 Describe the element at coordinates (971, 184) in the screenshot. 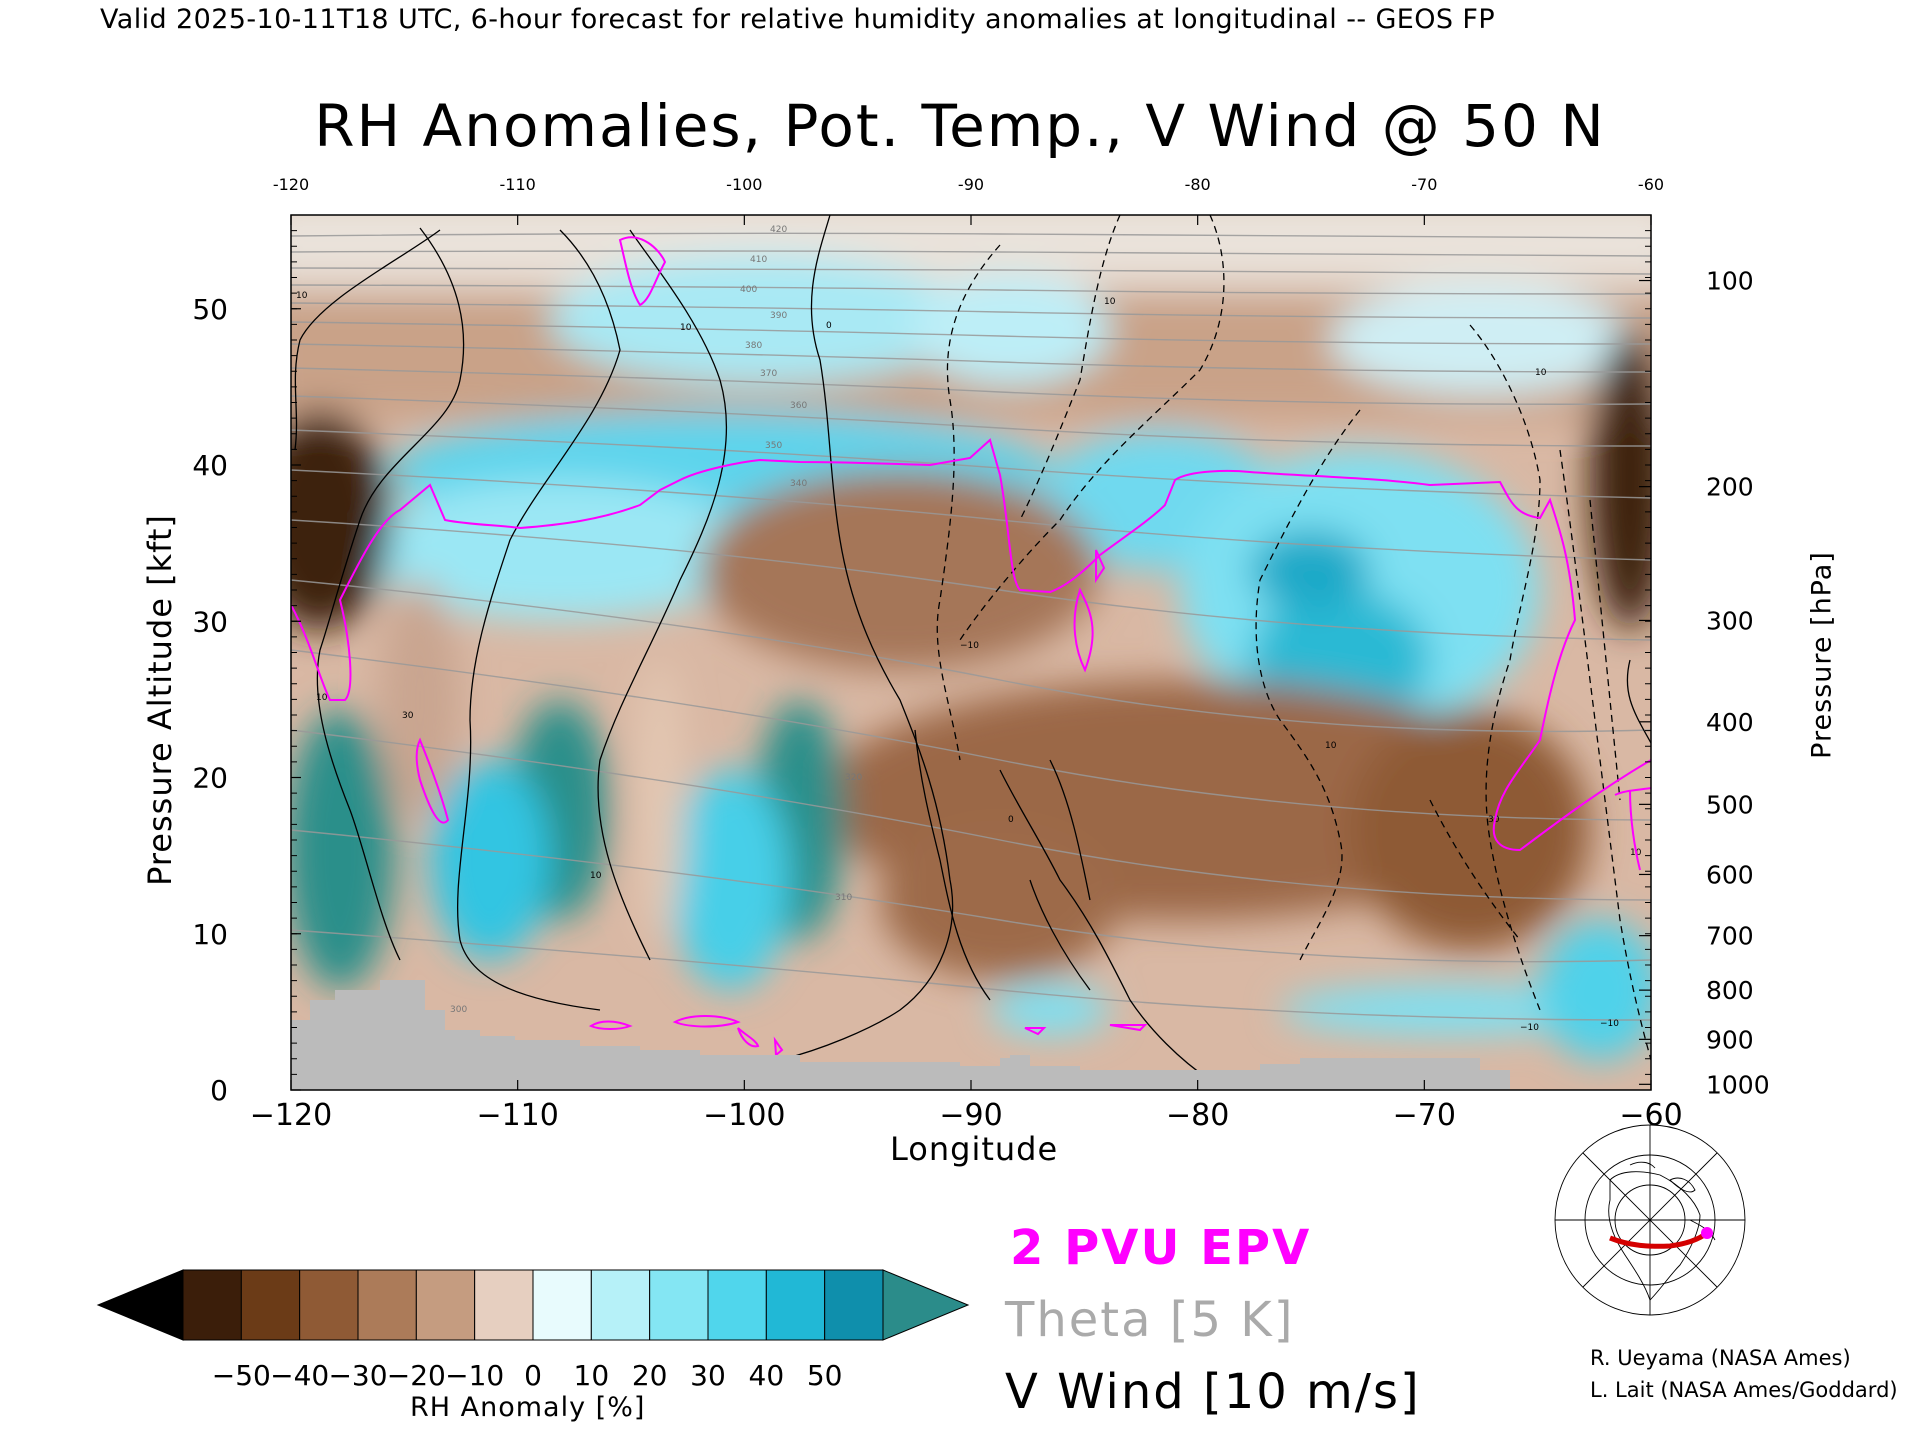

I see `x-tick-label-top: -90` at that location.